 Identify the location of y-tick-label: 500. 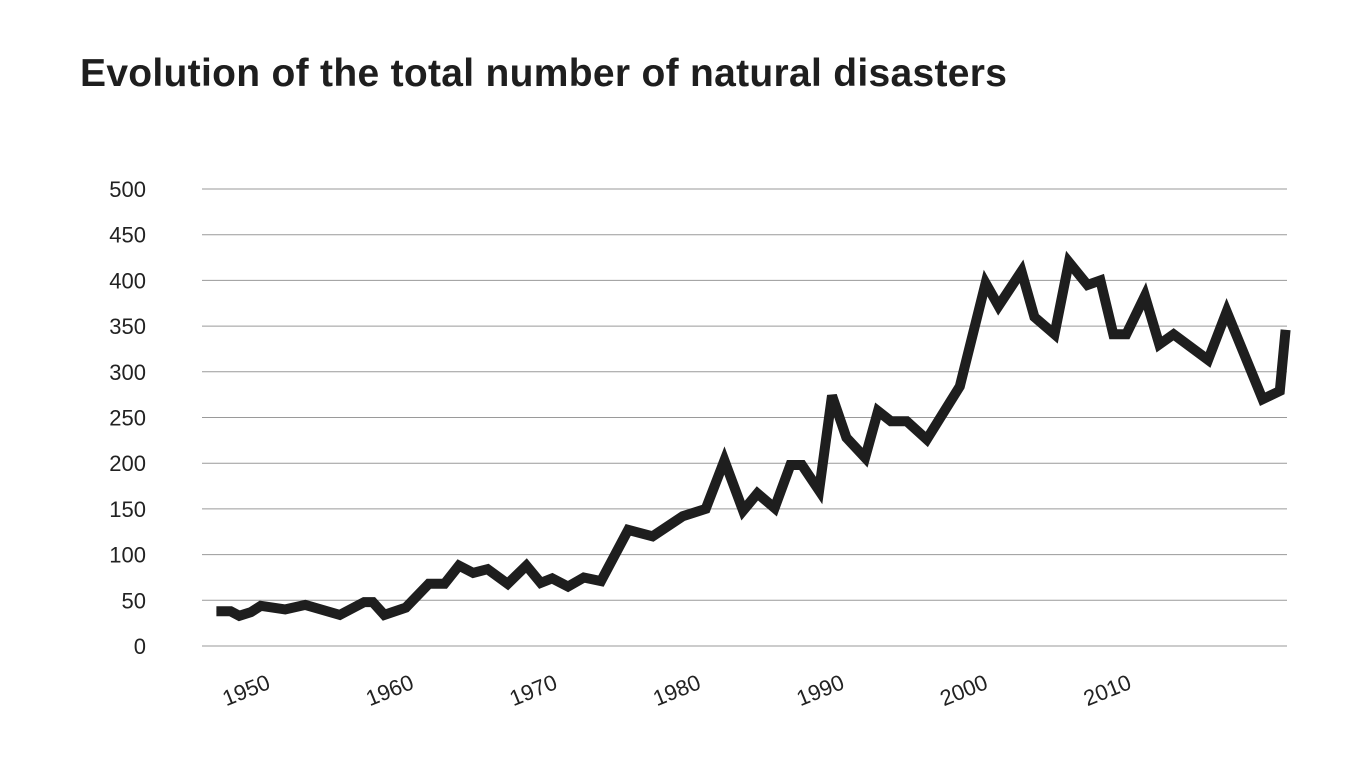
(127, 189).